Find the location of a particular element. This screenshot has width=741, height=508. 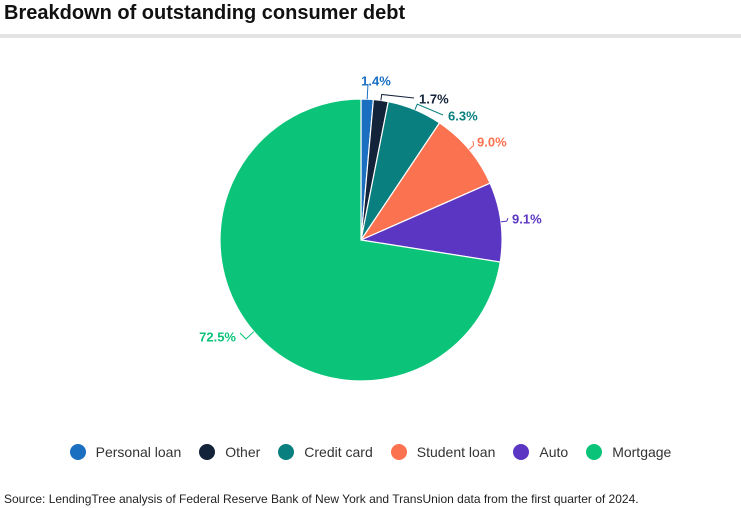

leader-line-auto is located at coordinates (504, 220).